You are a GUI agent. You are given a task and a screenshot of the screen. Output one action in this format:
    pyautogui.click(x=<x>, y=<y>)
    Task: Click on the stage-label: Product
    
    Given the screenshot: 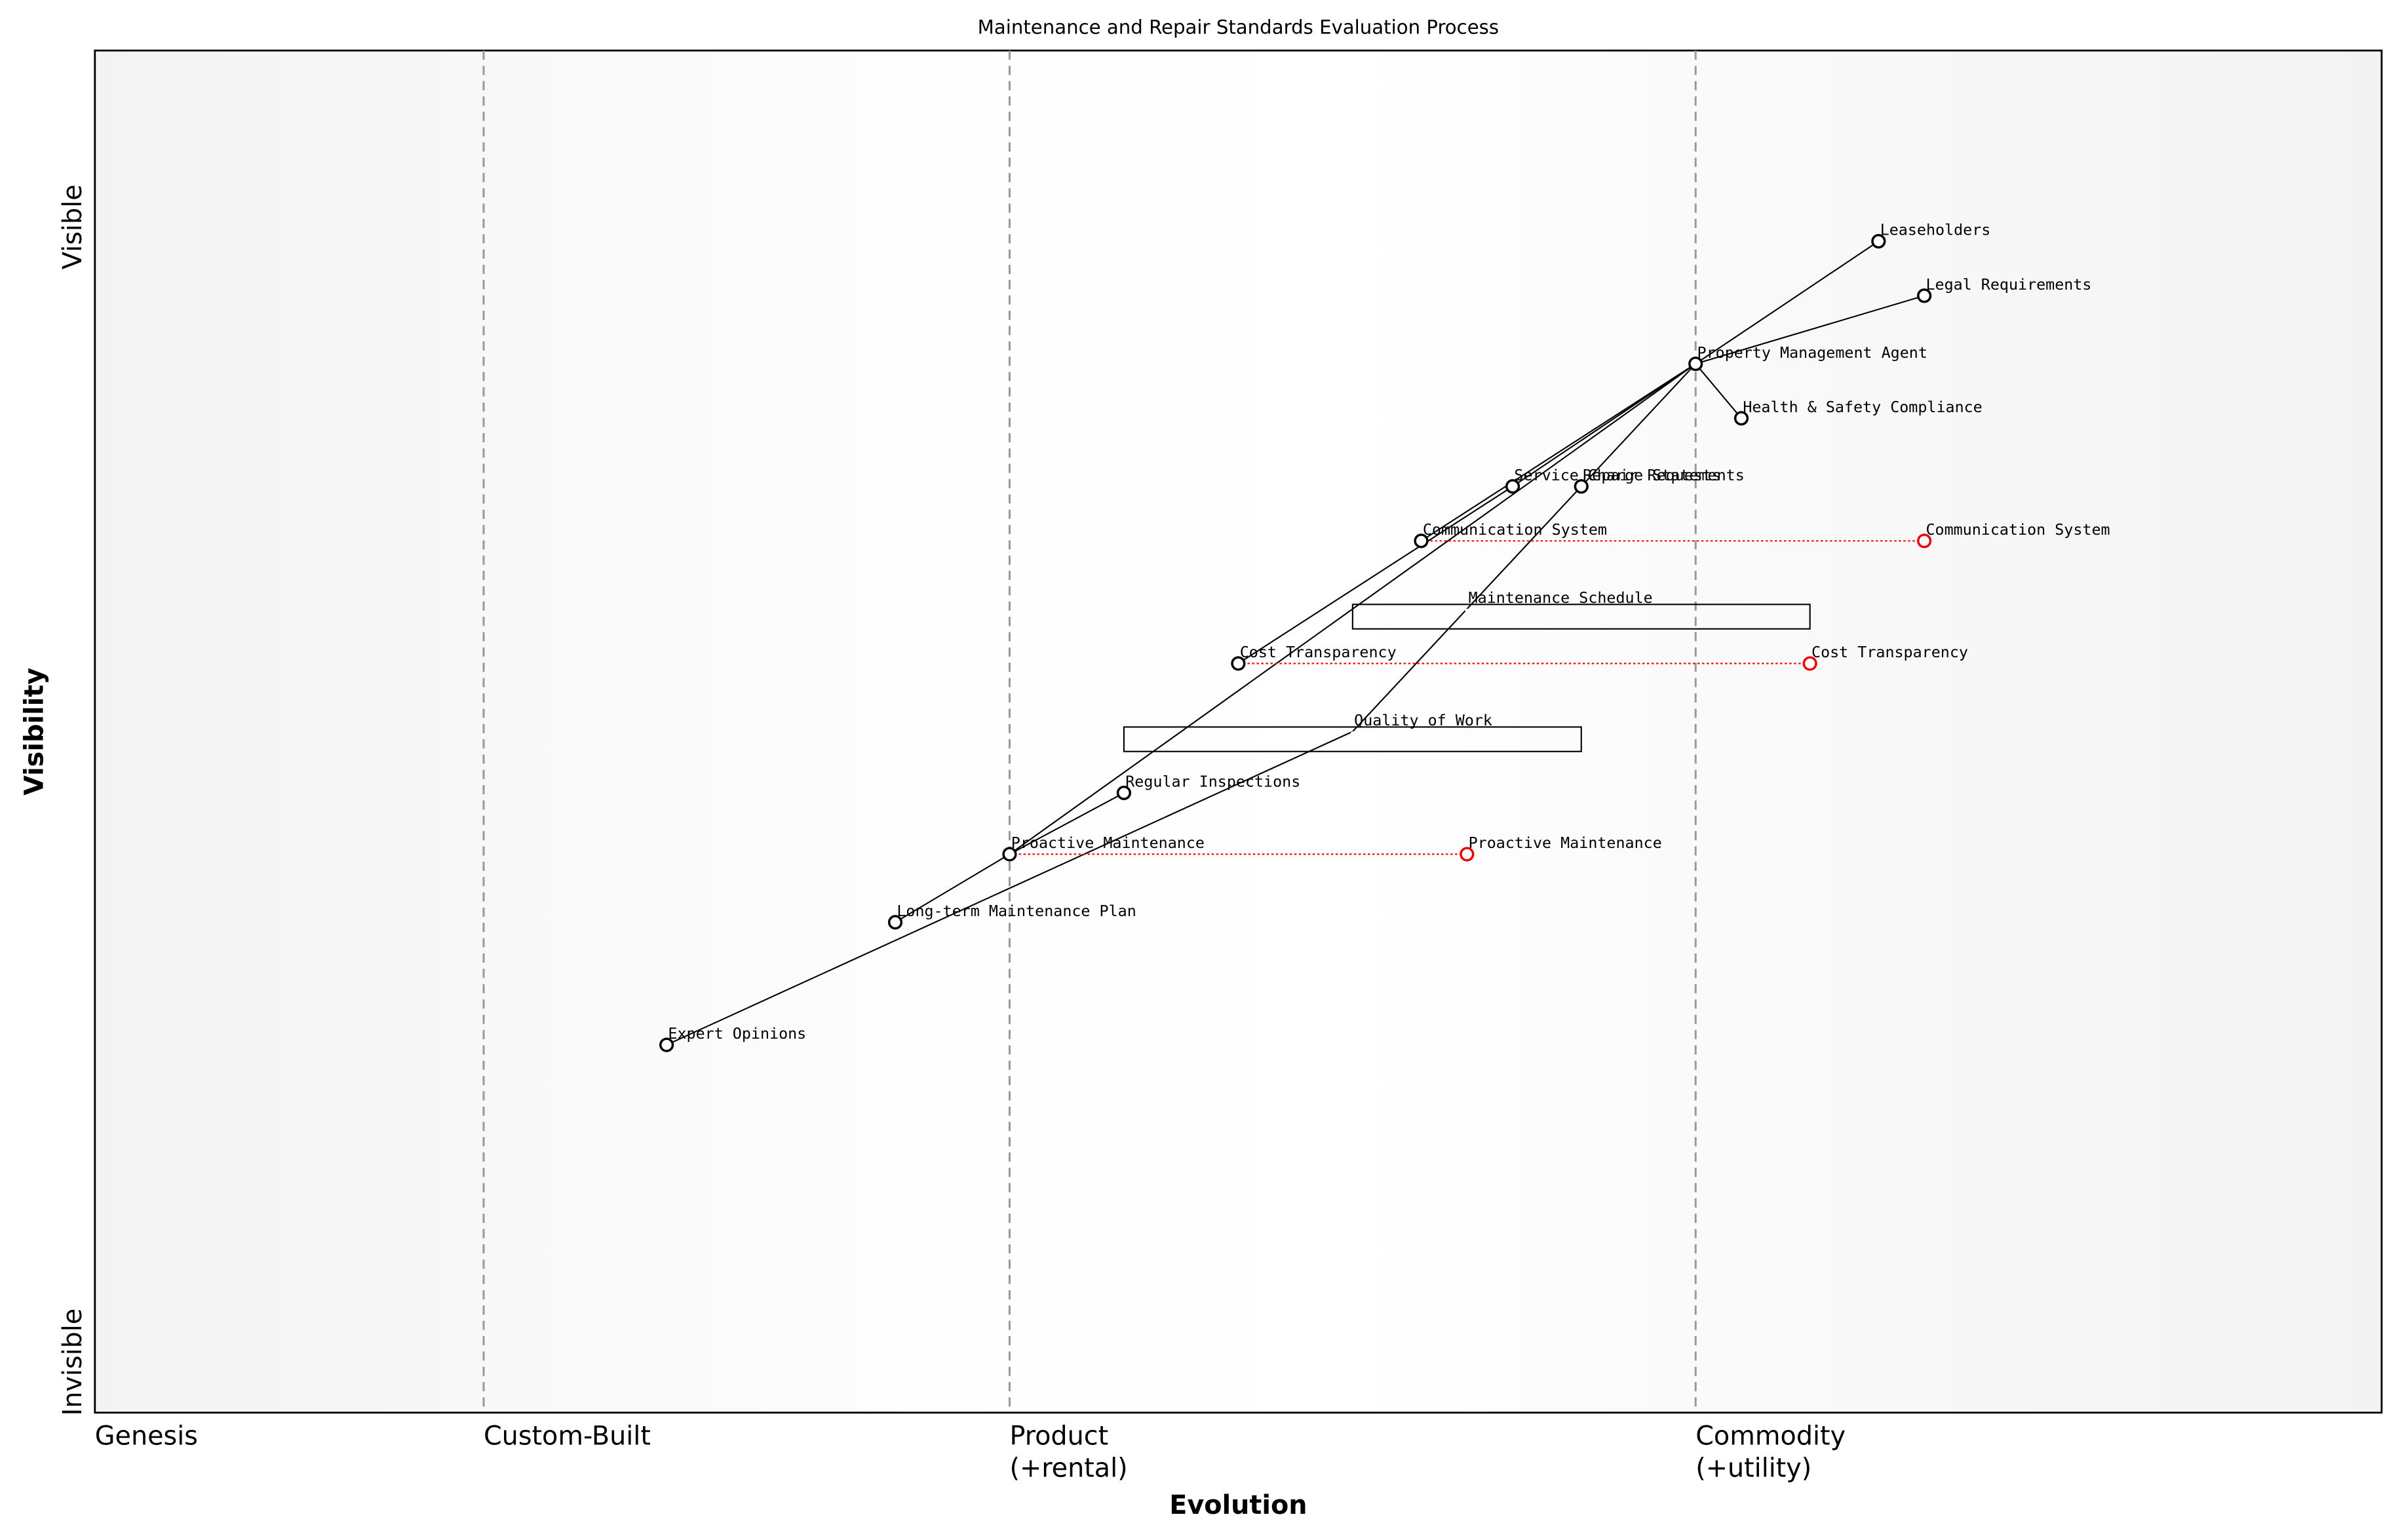 What is the action you would take?
    pyautogui.click(x=1058, y=1436)
    